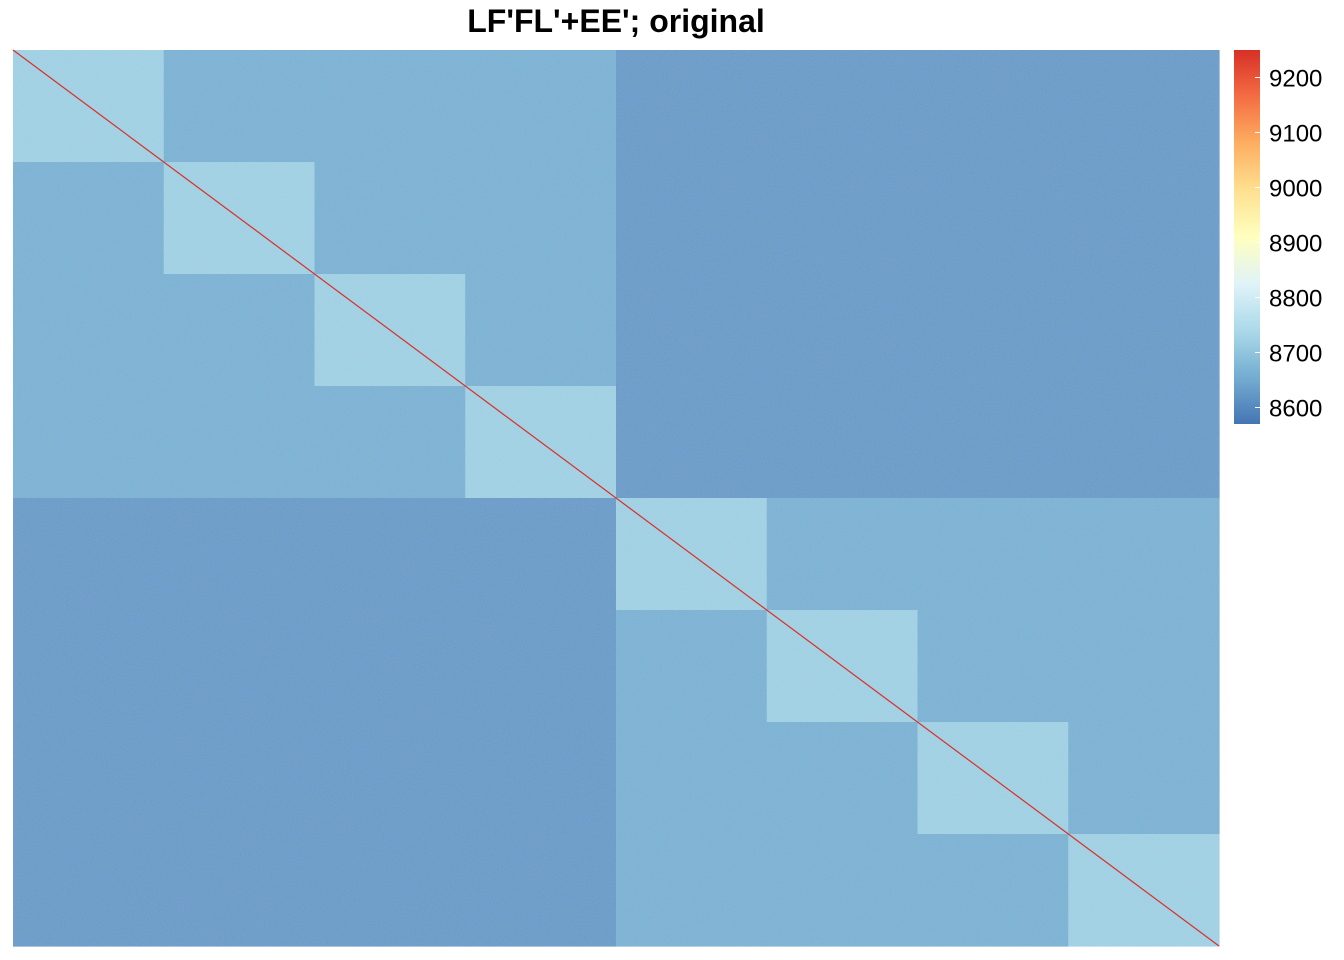  Describe the element at coordinates (1247, 237) in the screenshot. I see `color-legend-bar` at that location.